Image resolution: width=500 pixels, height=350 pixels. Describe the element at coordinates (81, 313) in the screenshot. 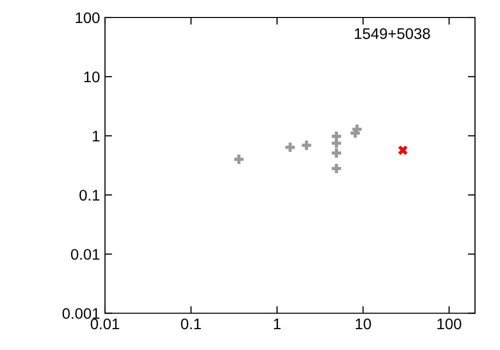

I see `y-tick-label: 0.001` at that location.